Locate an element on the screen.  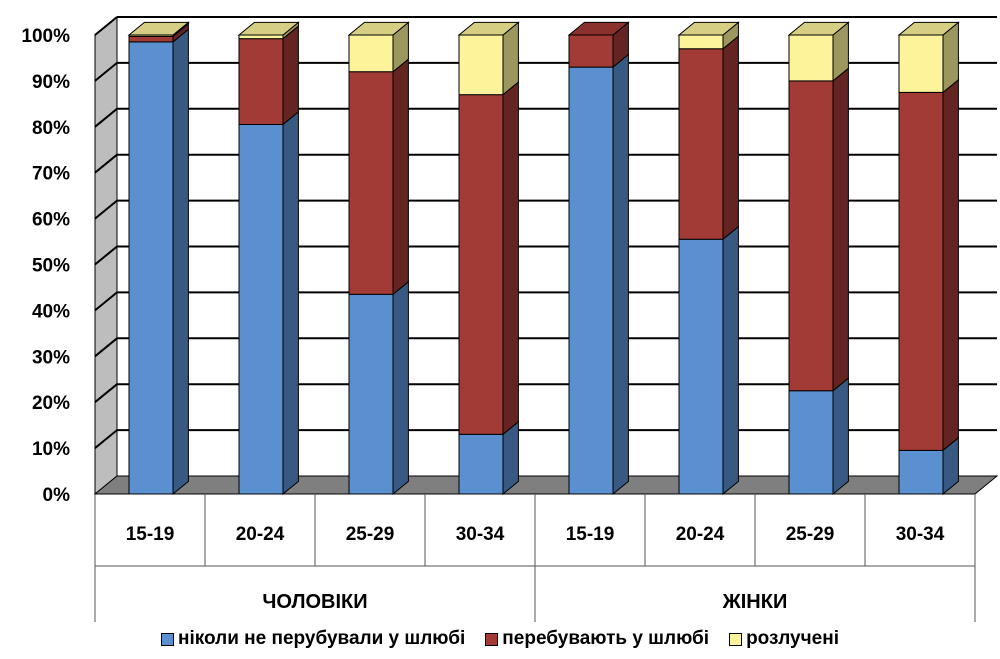
y-tick-label: 20% is located at coordinates (51, 403).